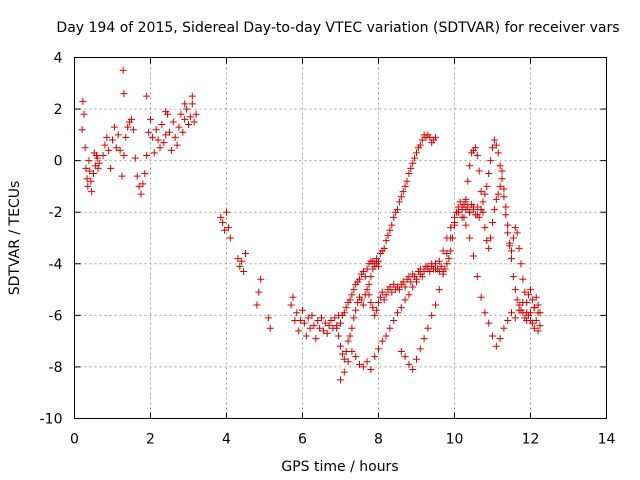 The image size is (640, 480). What do you see at coordinates (58, 59) in the screenshot?
I see `y-tick-label: 4` at bounding box center [58, 59].